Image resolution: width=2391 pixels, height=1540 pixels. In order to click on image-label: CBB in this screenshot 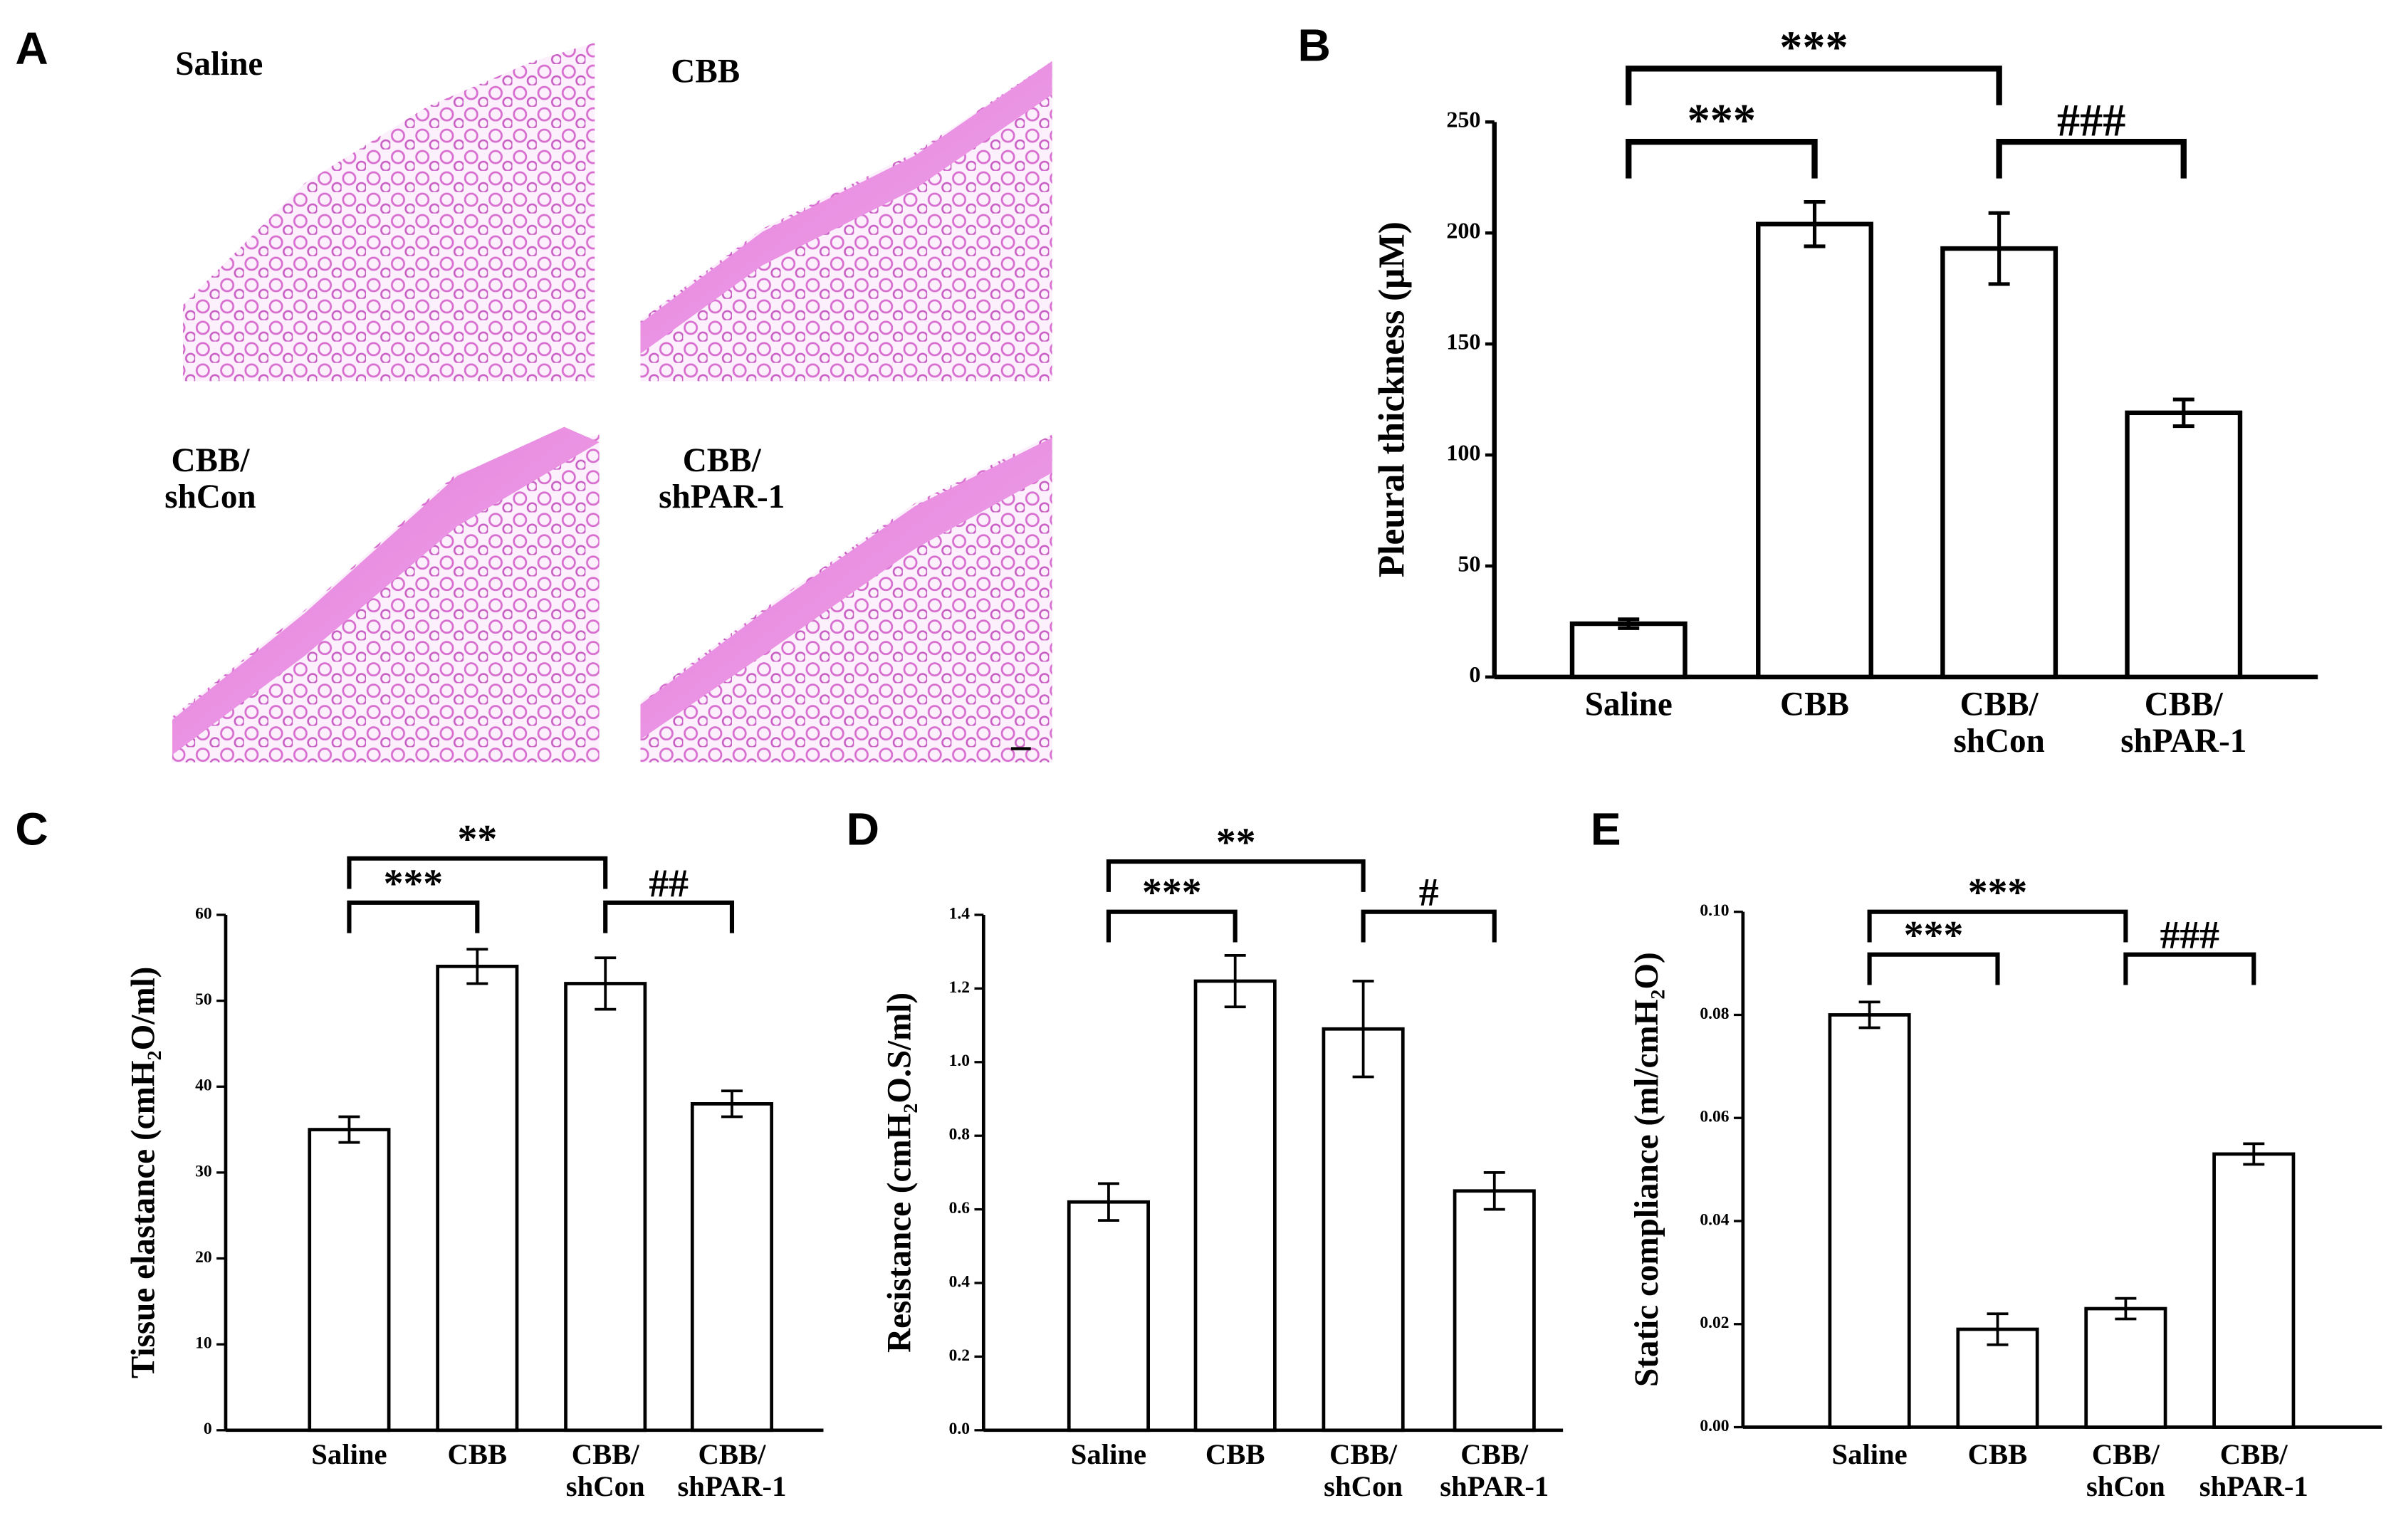, I will do `click(706, 70)`.